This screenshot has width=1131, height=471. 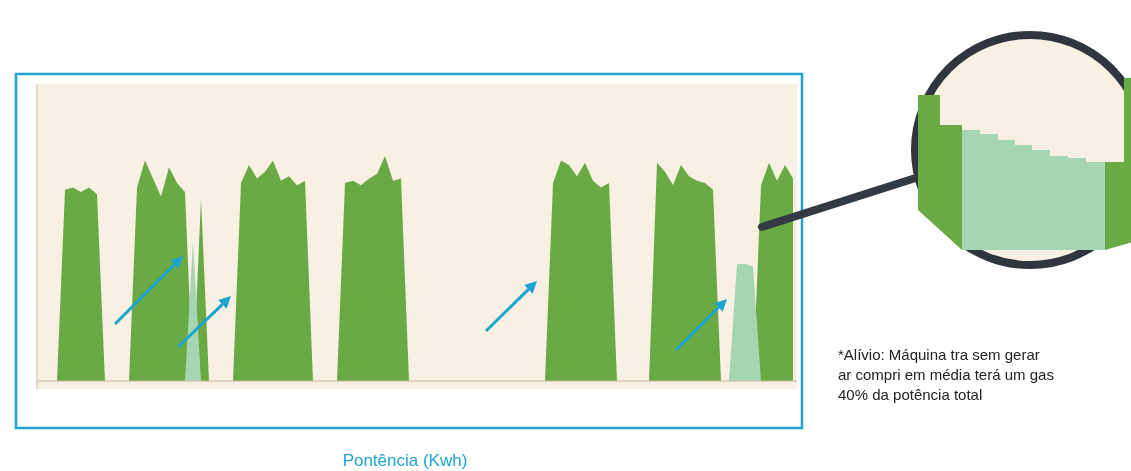 I want to click on x-axis-title: Pontência (Kwh), so click(x=405, y=460).